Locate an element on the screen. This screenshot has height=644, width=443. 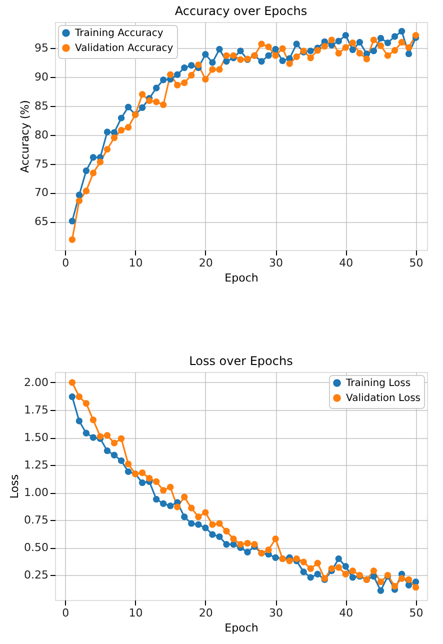
y-tick-label: 0.25 is located at coordinates (36, 575).